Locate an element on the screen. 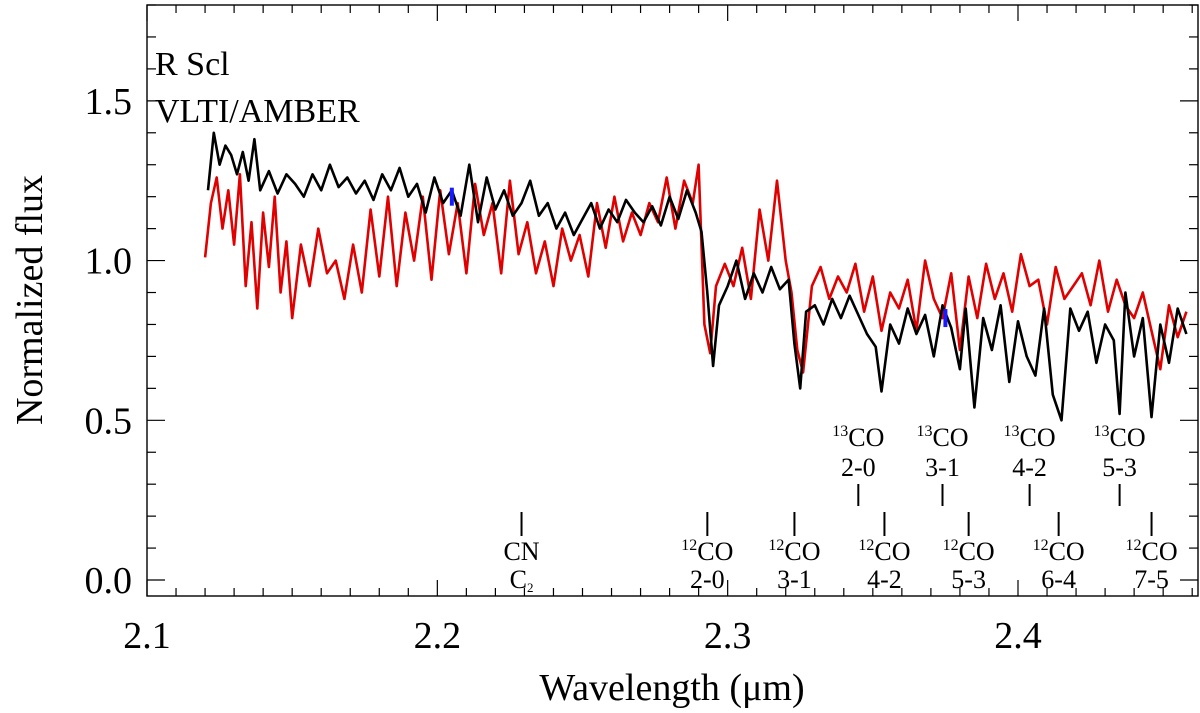  object-annotation: R Scl is located at coordinates (192, 64).